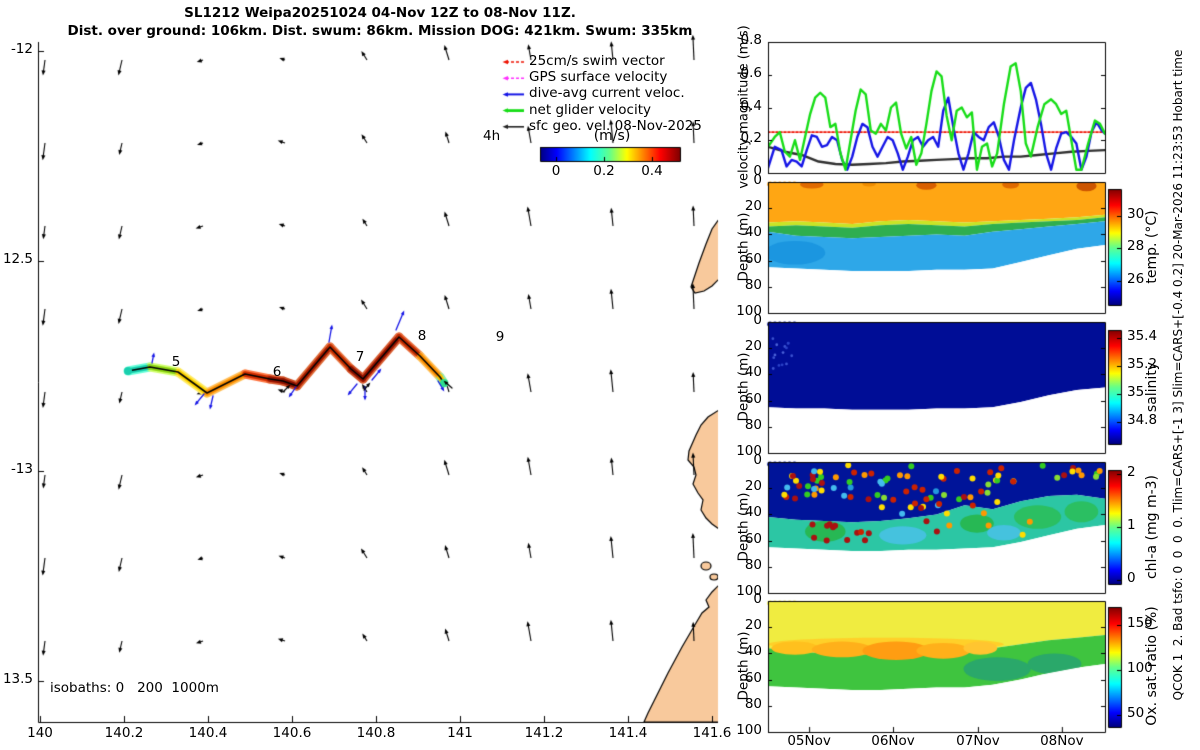 The width and height of the screenshot is (1200, 750). Describe the element at coordinates (652, 171) in the screenshot. I see `legend-colorbar-tick-label: 0.4` at that location.